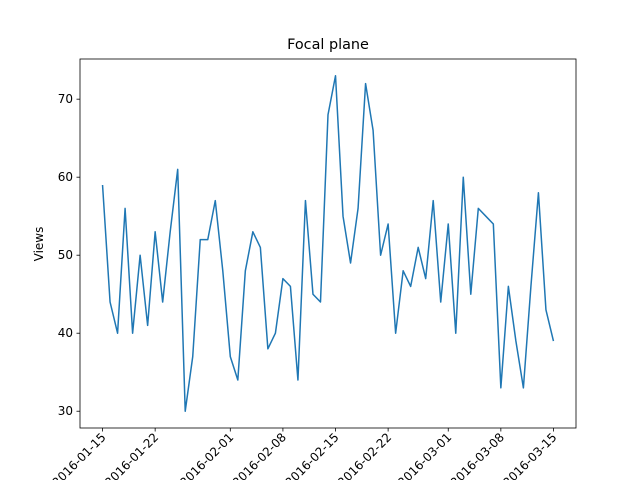 This screenshot has height=480, width=640. What do you see at coordinates (39, 244) in the screenshot?
I see `y-axis-label: Views` at bounding box center [39, 244].